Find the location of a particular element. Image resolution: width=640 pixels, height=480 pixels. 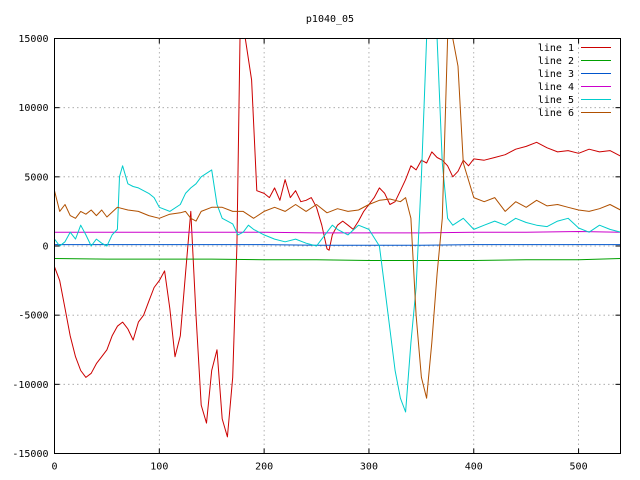

legend-label: line 6 is located at coordinates (556, 113).